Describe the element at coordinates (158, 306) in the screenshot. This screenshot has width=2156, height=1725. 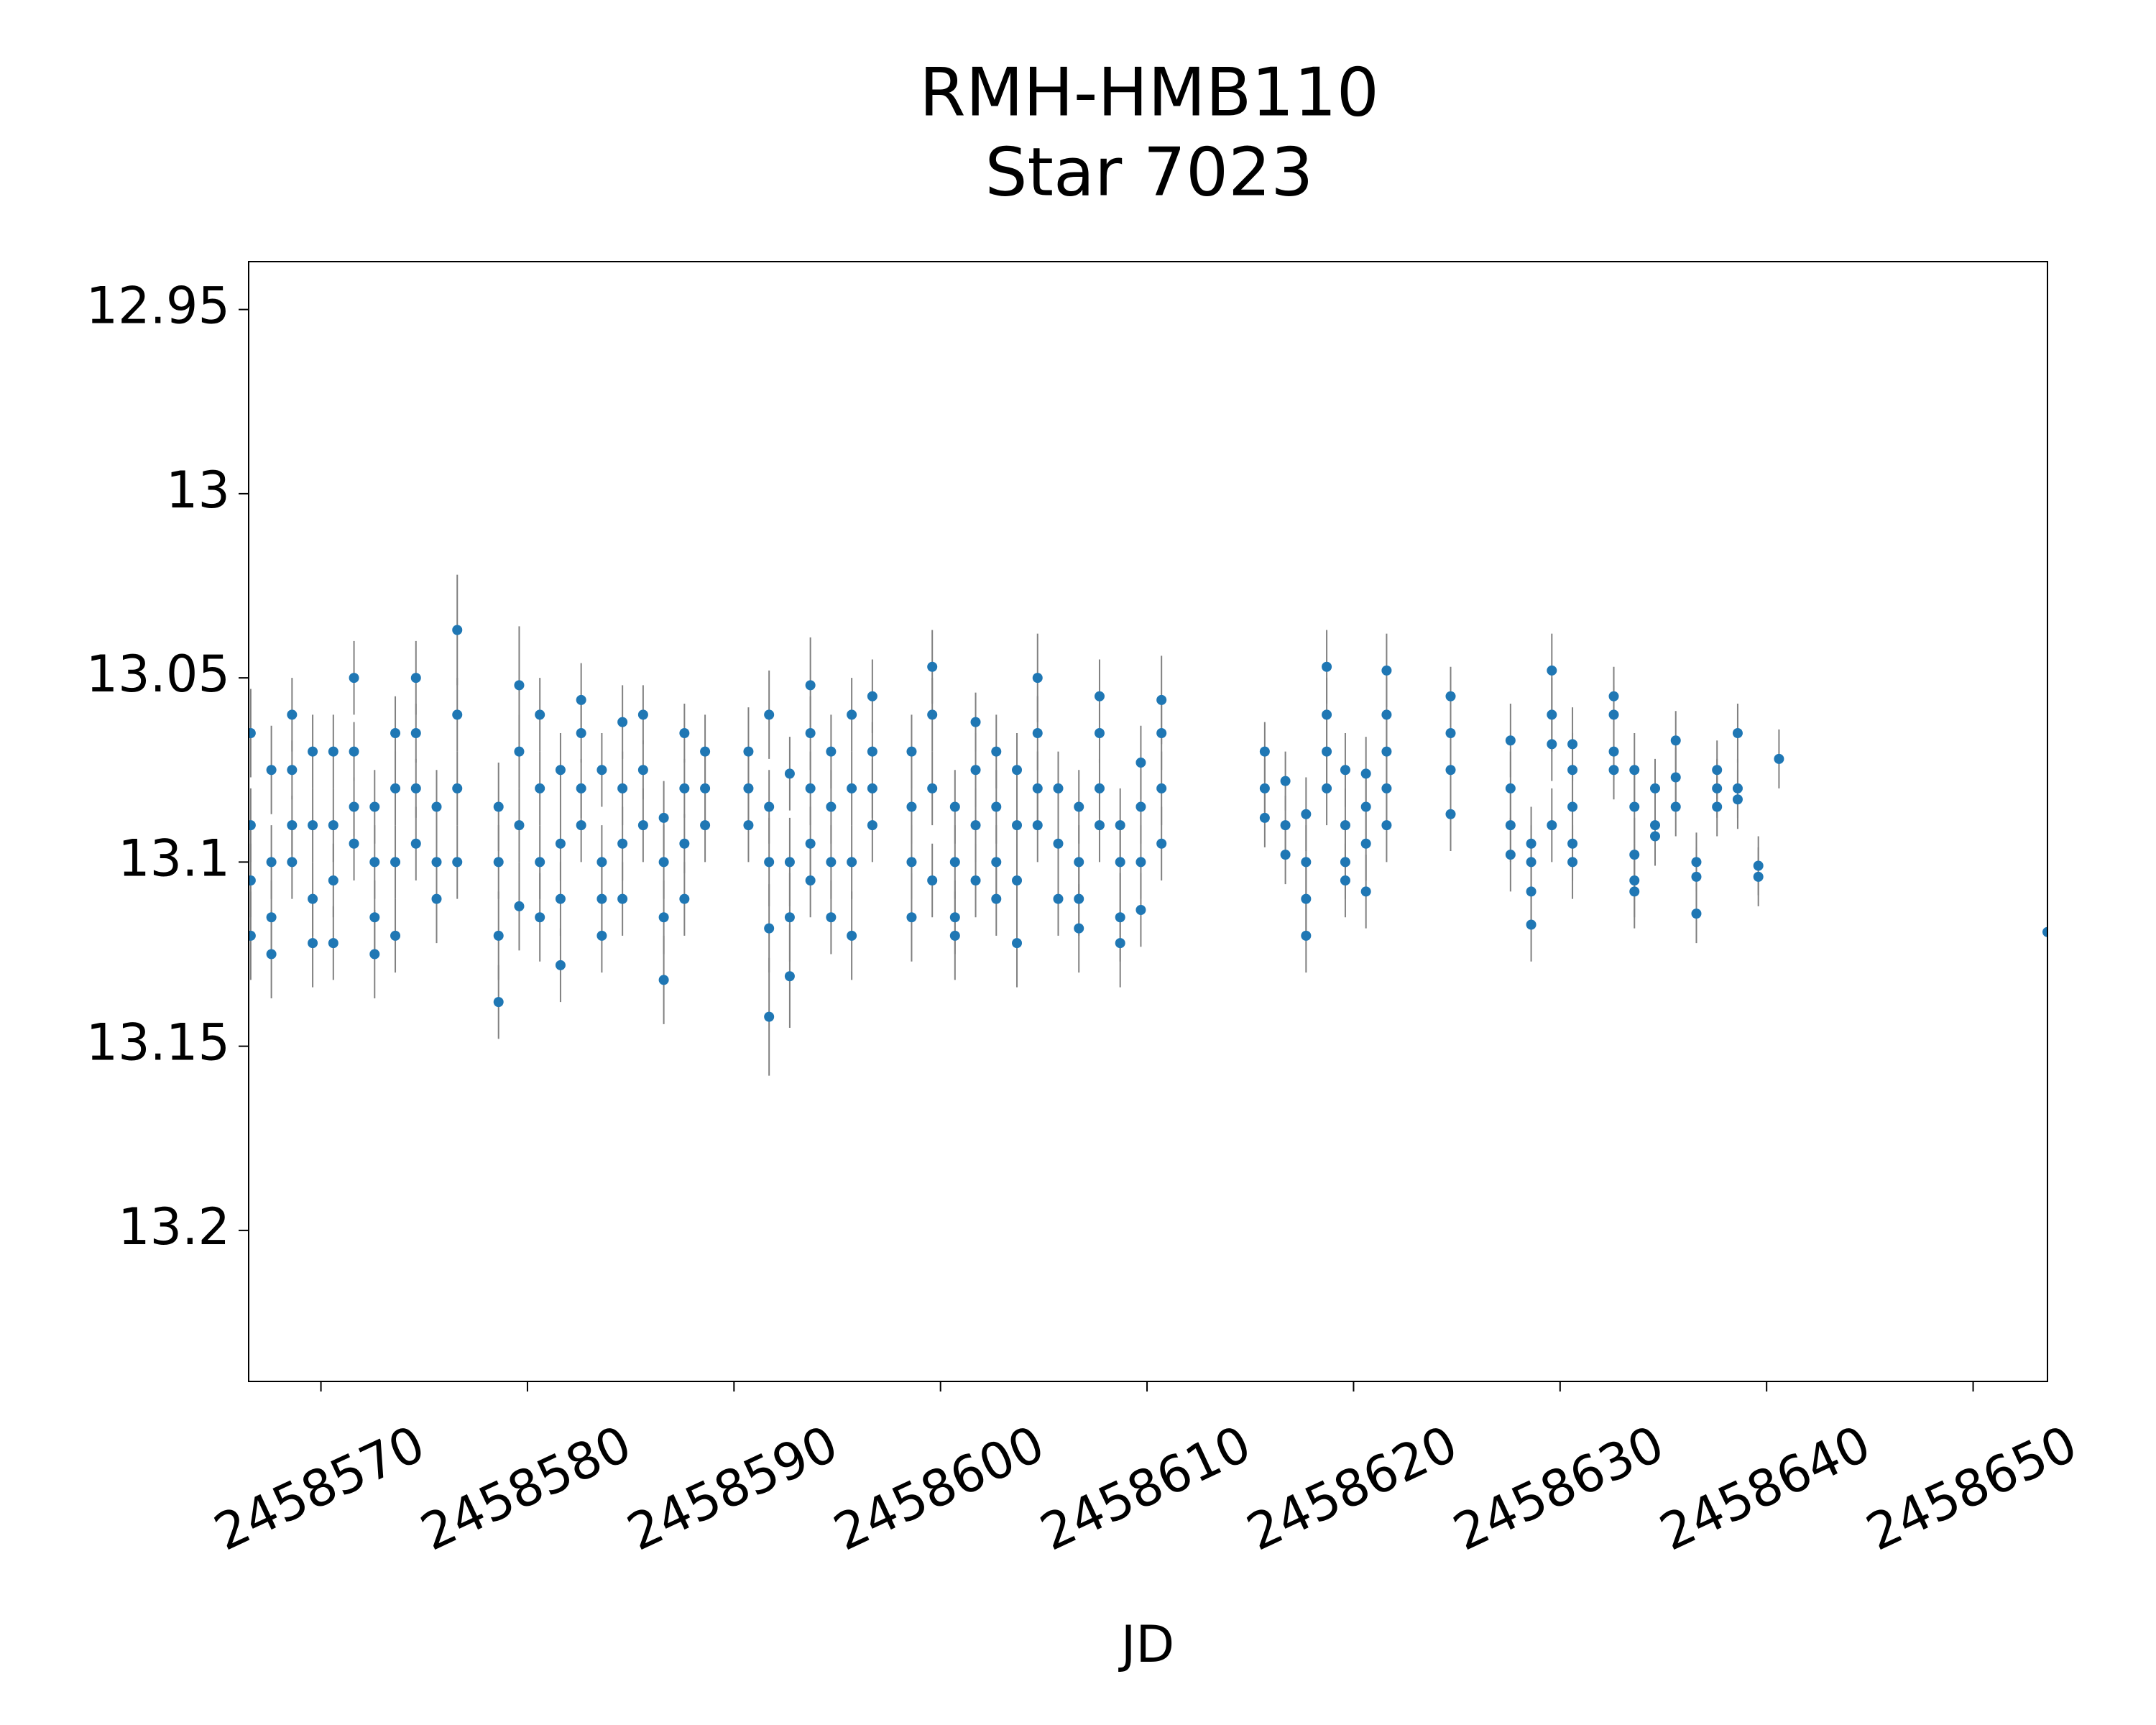
I see `y-tick-label: 12.95` at that location.